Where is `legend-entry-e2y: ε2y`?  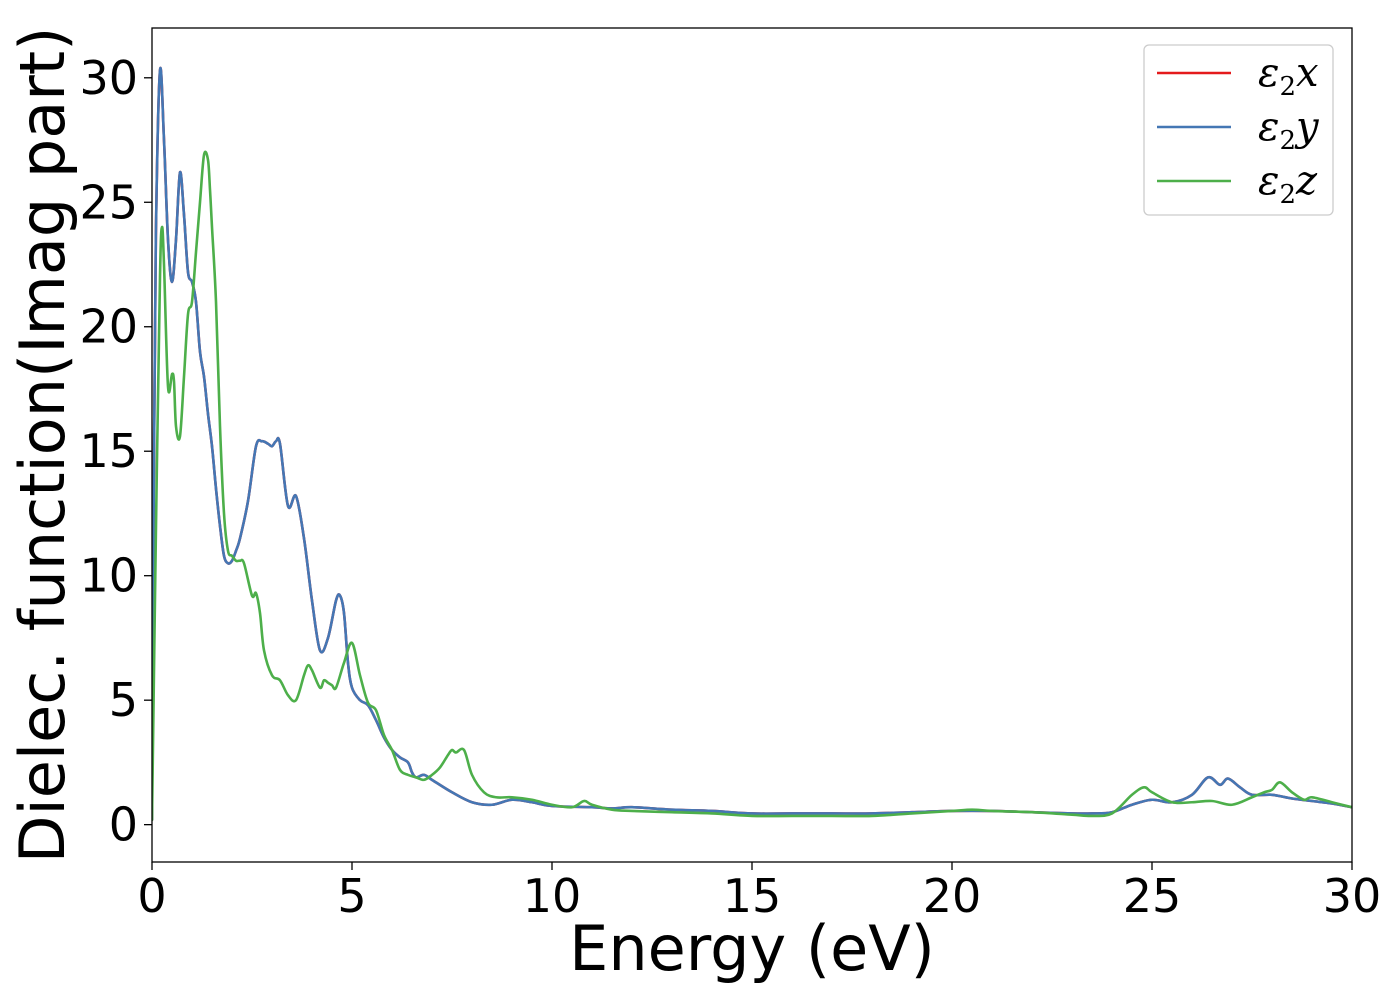 legend-entry-e2y: ε2y is located at coordinates (1238, 130).